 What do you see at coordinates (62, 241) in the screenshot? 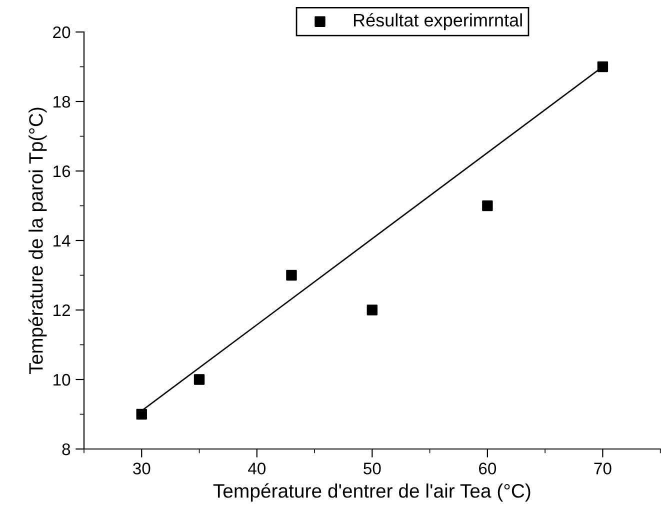
I see `y-tick-label: 14` at bounding box center [62, 241].